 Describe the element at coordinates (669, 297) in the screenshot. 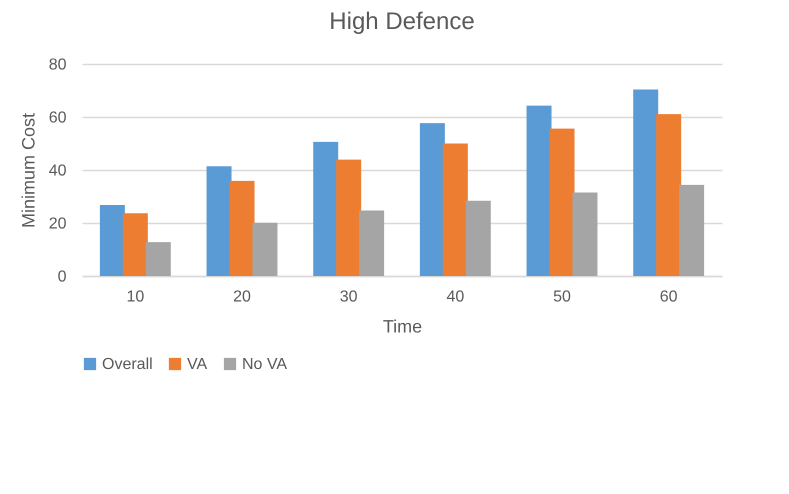

I see `x-tick-label: 60` at that location.